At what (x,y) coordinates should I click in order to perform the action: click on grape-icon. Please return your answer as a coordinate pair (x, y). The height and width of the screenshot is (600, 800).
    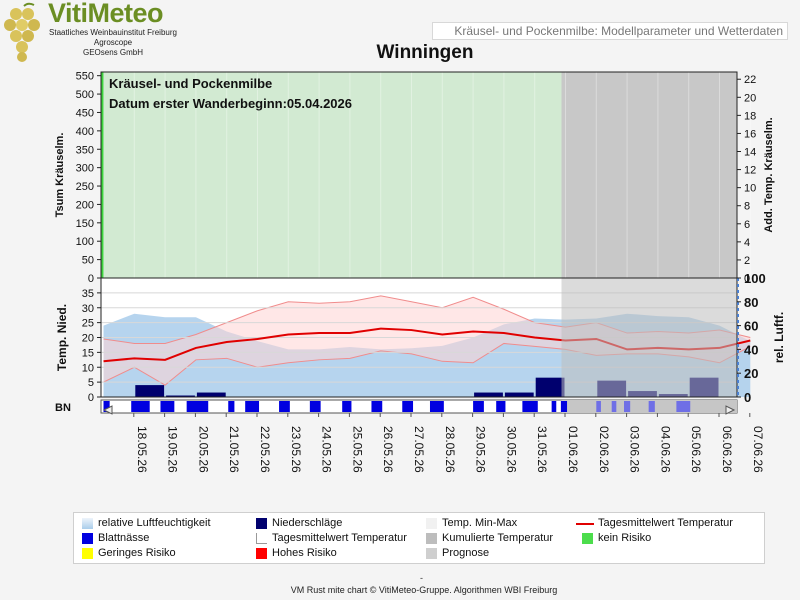
    Looking at the image, I should click on (22, 32).